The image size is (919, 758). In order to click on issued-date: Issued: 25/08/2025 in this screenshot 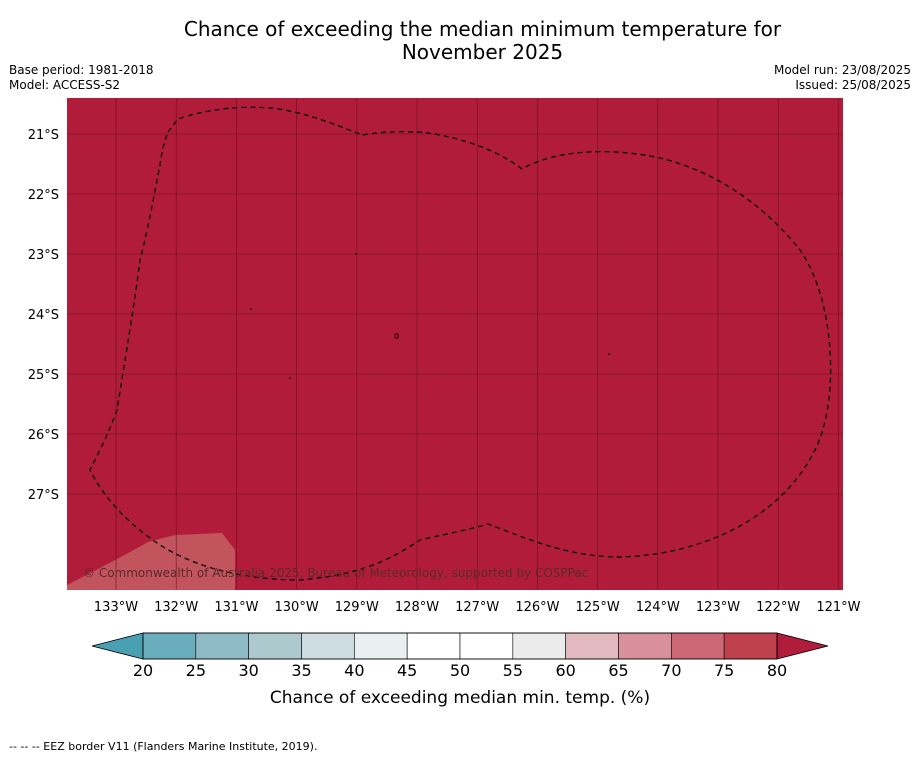, I will do `click(853, 85)`.